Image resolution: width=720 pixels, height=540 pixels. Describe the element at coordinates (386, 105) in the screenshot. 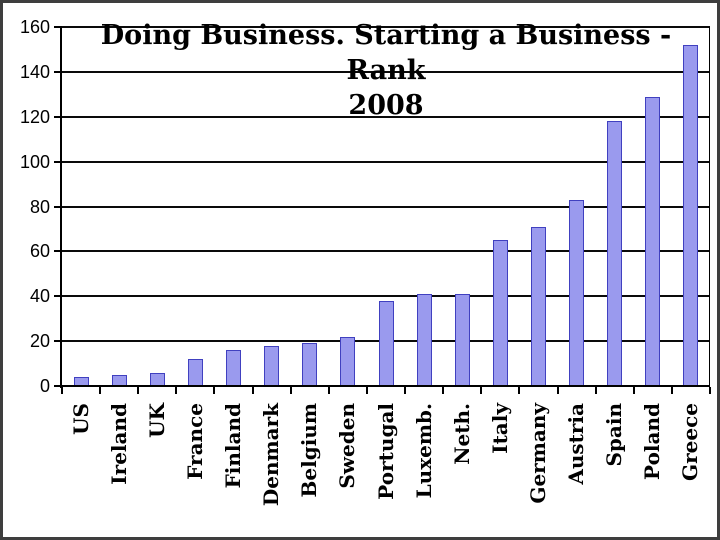

I see `chart-title-line-2: 2008` at that location.